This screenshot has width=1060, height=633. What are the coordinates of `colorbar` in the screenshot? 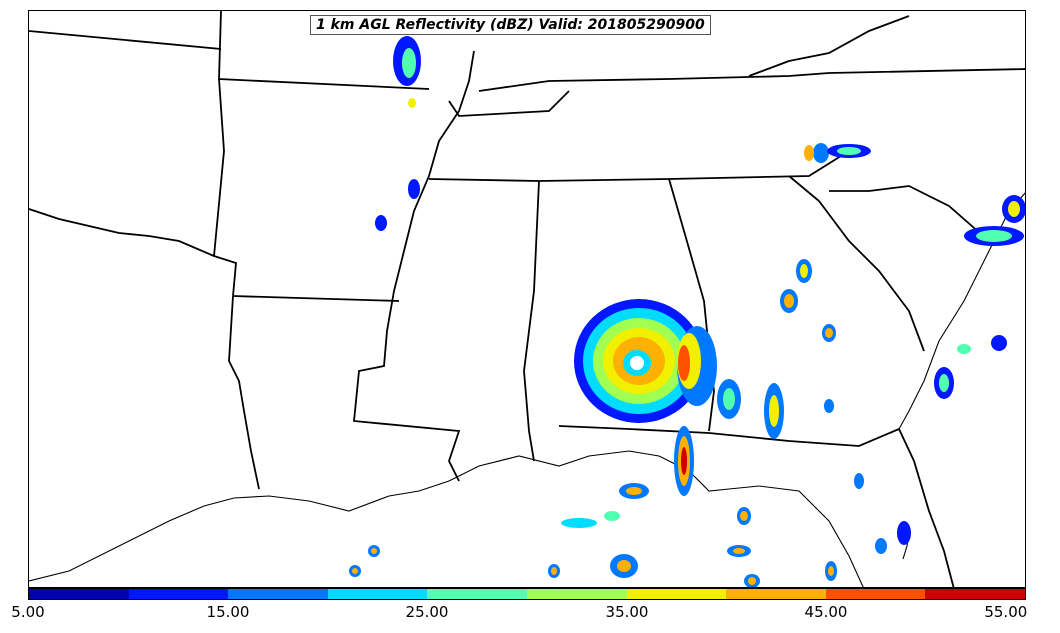 It's located at (527, 594).